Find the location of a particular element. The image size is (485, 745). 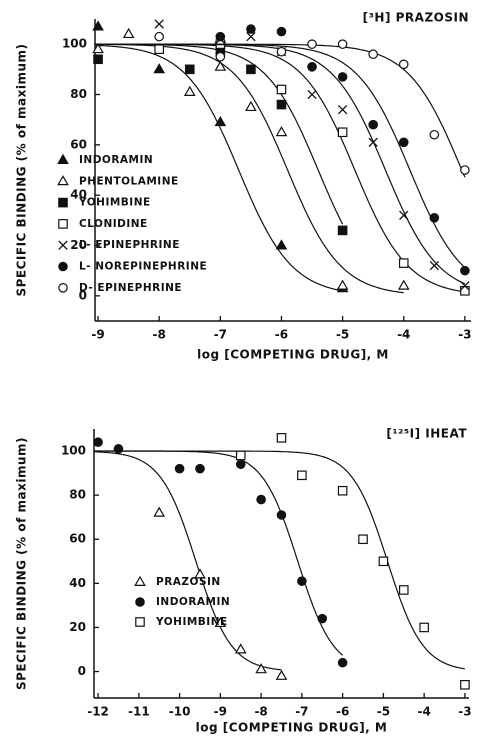

x-axis-label: log [COMPETING DRUG], M is located at coordinates (292, 728).